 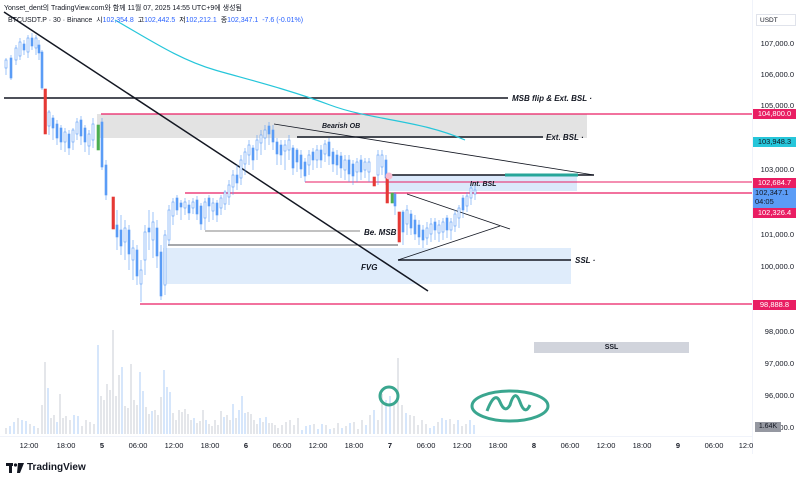 What do you see at coordinates (779, 395) in the screenshot?
I see `price-label-96000: 96,000.0` at bounding box center [779, 395].